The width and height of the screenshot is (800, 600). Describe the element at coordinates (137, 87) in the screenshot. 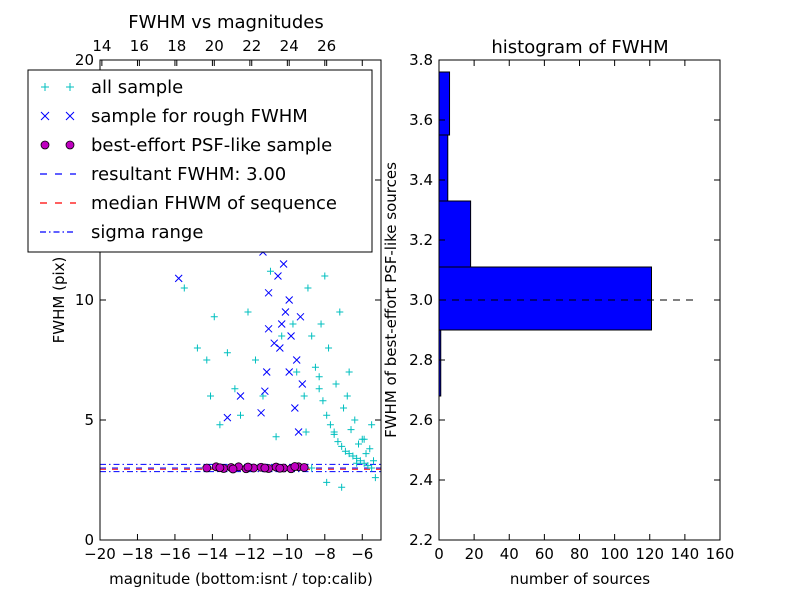

I see `legend-label: all sample` at that location.